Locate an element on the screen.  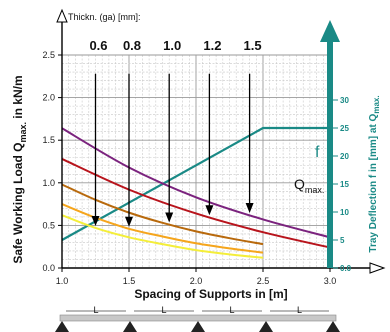
x-axis-arrow is located at coordinates (377, 268).